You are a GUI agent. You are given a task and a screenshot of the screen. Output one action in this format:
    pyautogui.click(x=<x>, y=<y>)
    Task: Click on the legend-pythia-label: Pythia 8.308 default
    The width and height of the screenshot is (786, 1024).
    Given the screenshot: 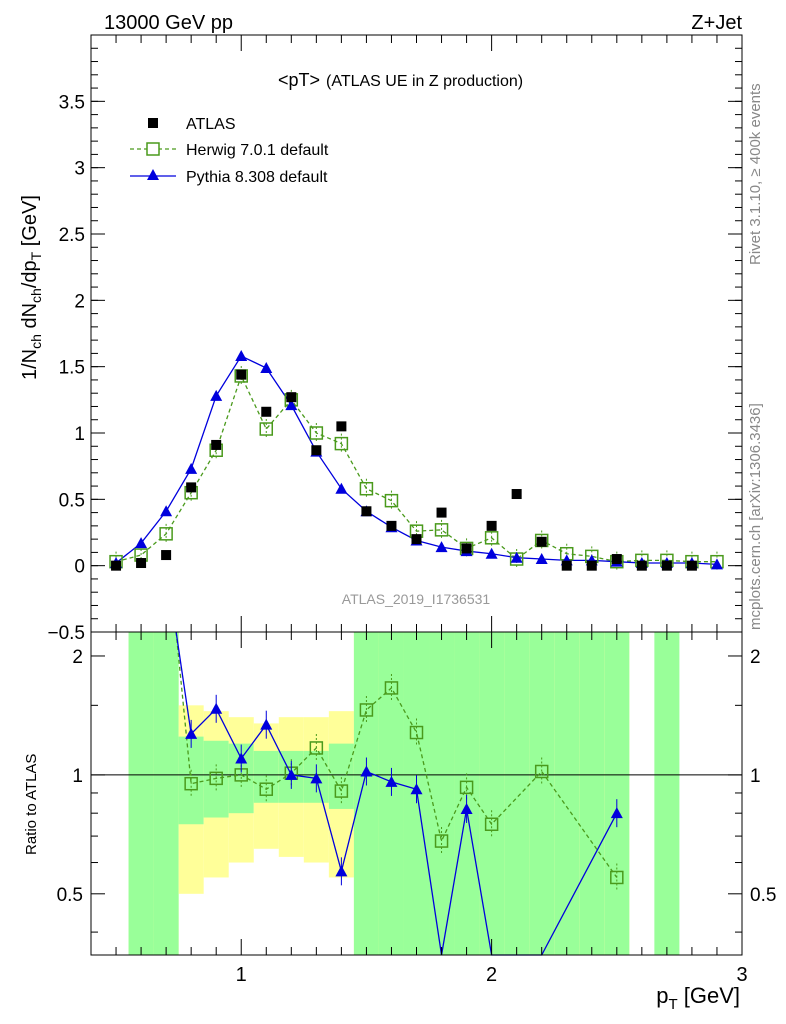 What is the action you would take?
    pyautogui.click(x=257, y=177)
    